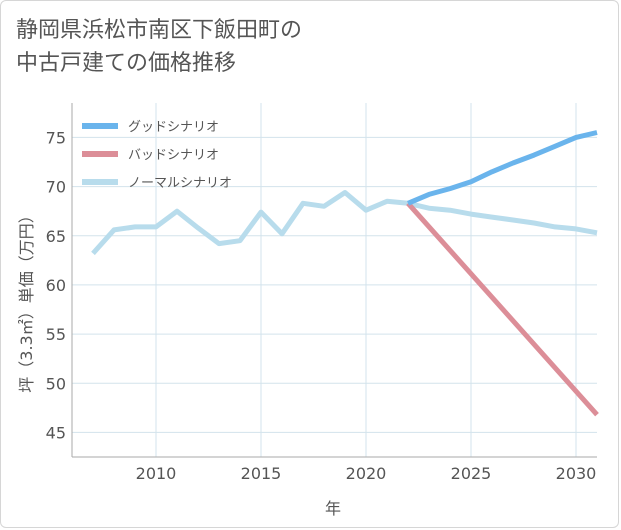 This screenshot has width=621, height=530. I want to click on x-tick-label: 2025, so click(471, 473).